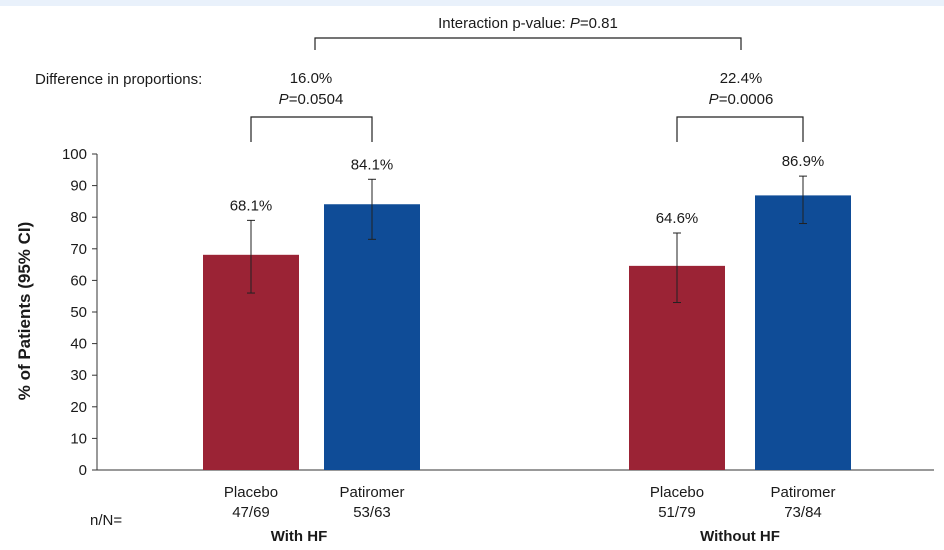 Image resolution: width=944 pixels, height=550 pixels. What do you see at coordinates (78, 249) in the screenshot?
I see `y-tick-label: 70` at bounding box center [78, 249].